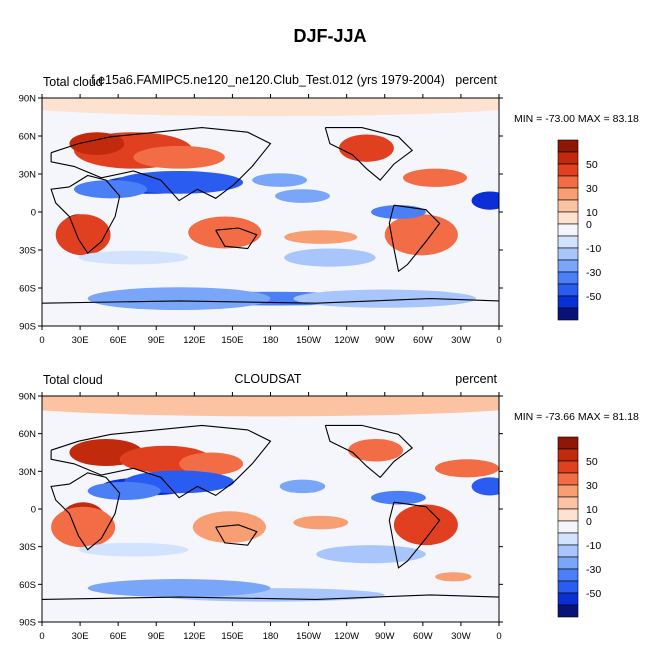 Image resolution: width=661 pixels, height=660 pixels. Describe the element at coordinates (579, 230) in the screenshot. I see `panel-1-colorbar: 50 30 100 -10 -30 -50` at that location.